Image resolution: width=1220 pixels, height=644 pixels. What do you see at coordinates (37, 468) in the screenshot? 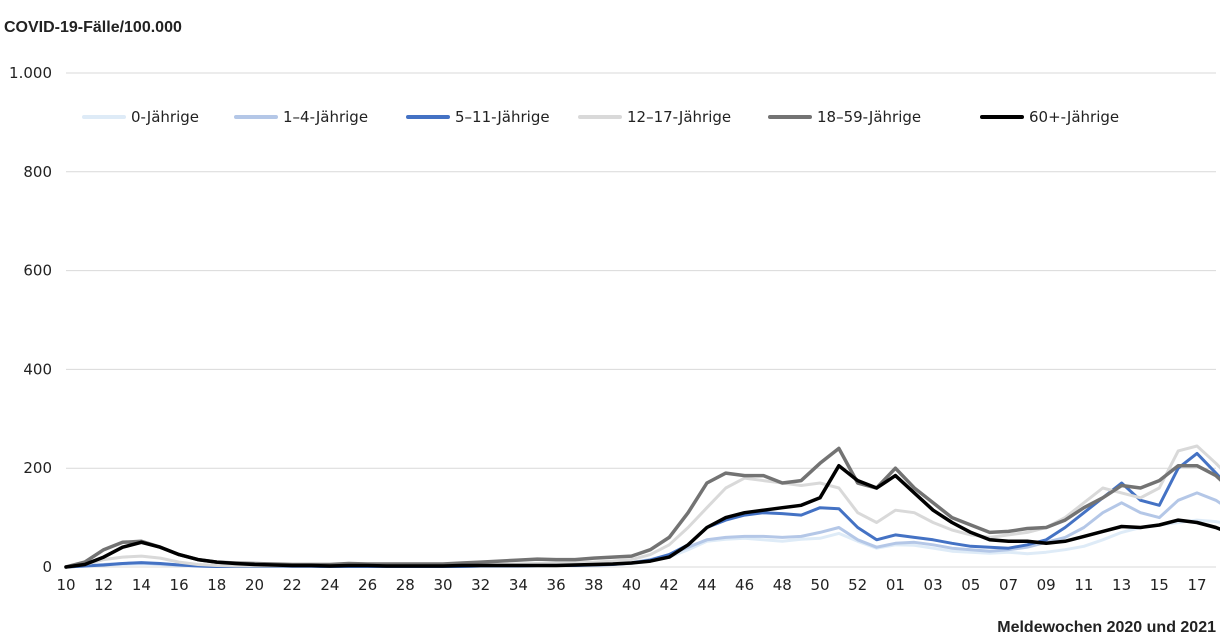
I see `y-tick-label: 200` at bounding box center [37, 468].